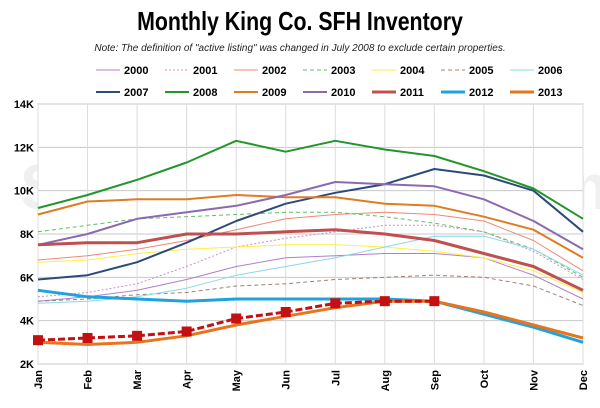  What do you see at coordinates (384, 301) in the screenshot?
I see `point-2014-aug` at bounding box center [384, 301].